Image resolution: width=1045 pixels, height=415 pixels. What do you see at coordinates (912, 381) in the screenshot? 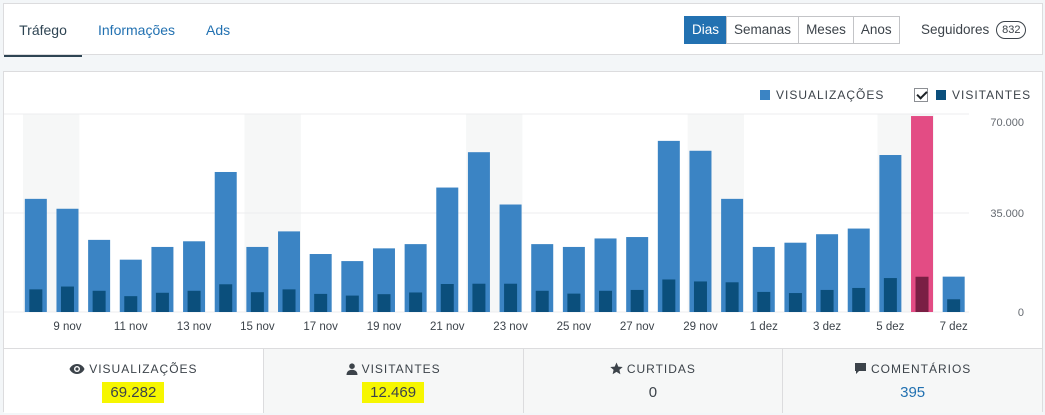
I see `summary-comments: COMENTÁRIOS 395` at bounding box center [912, 381].